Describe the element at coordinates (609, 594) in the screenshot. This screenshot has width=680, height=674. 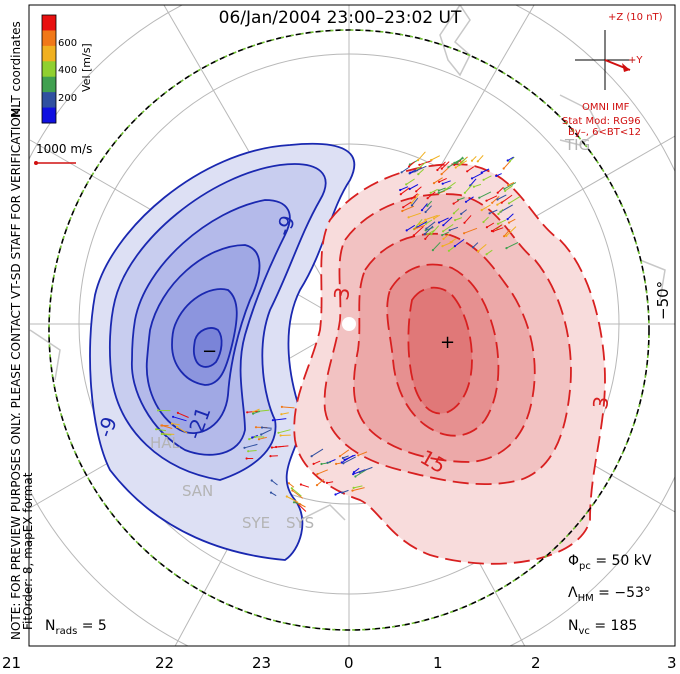
I see `stat-lambda-hm: ΛHM = −53°` at that location.